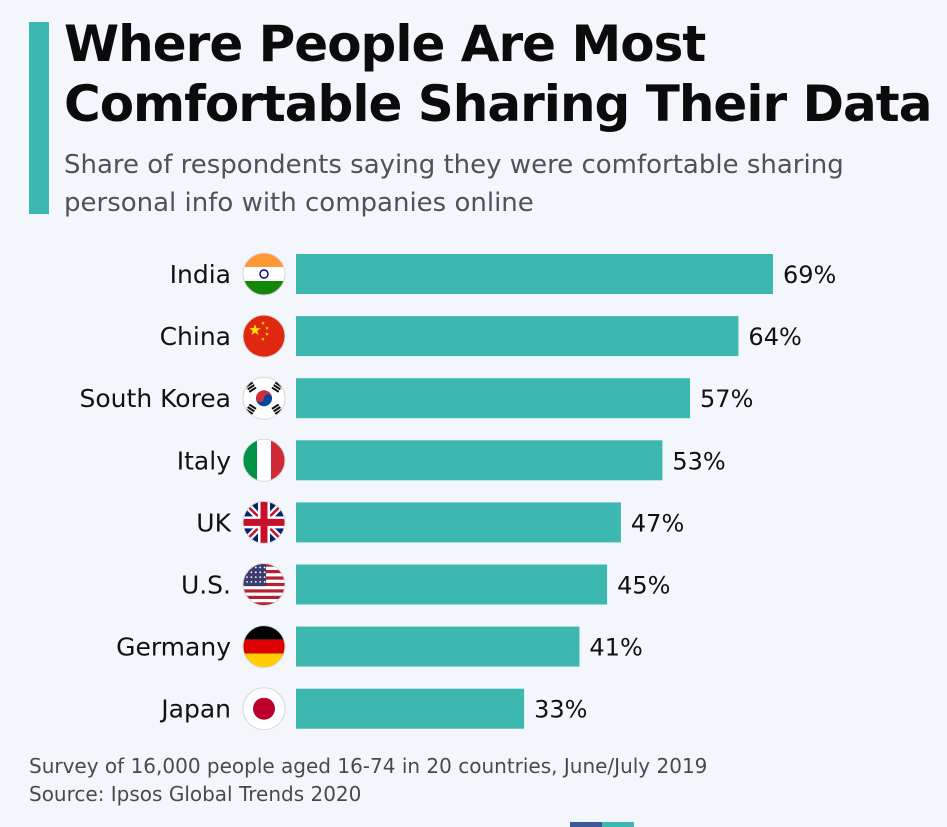 The height and width of the screenshot is (827, 947). I want to click on flag-japan-icon, so click(264, 708).